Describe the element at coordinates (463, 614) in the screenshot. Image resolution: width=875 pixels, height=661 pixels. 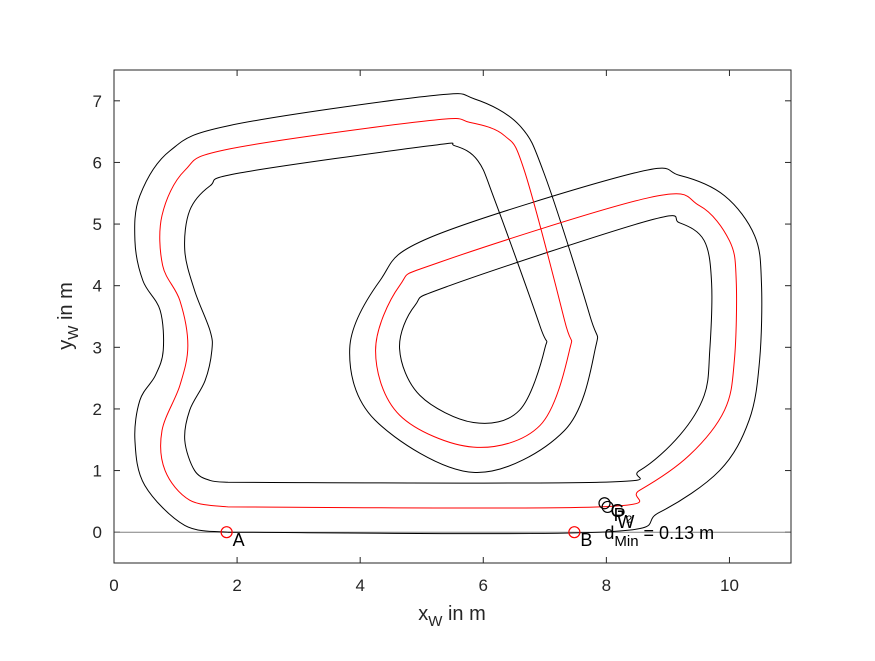
I see `x-axis-label-rest: in m` at that location.